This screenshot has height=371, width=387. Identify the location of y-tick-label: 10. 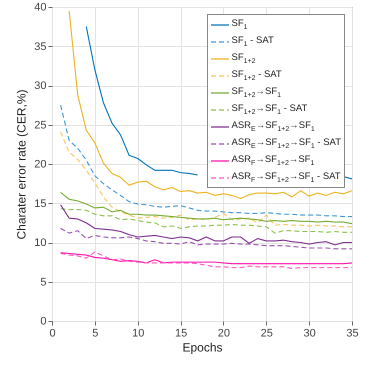
(40, 243).